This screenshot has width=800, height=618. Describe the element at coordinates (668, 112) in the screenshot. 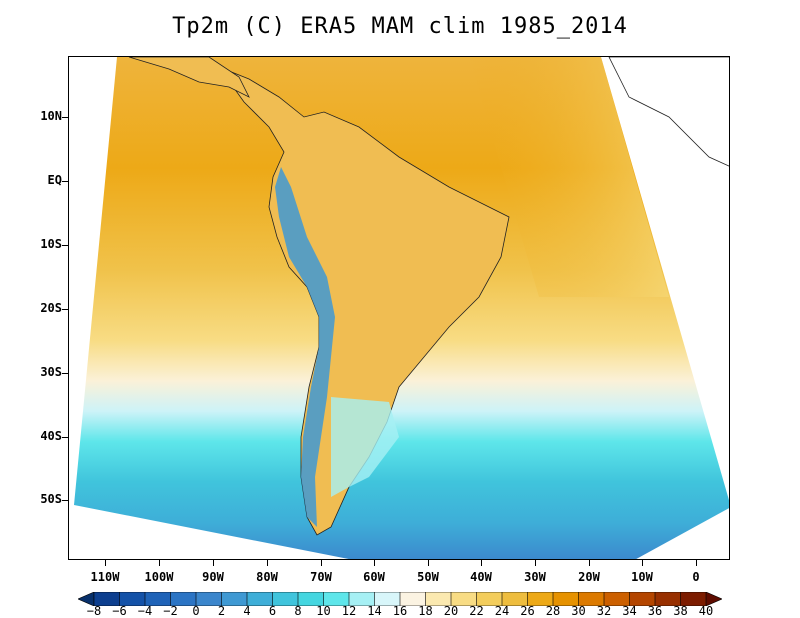

I see `africa-land` at that location.